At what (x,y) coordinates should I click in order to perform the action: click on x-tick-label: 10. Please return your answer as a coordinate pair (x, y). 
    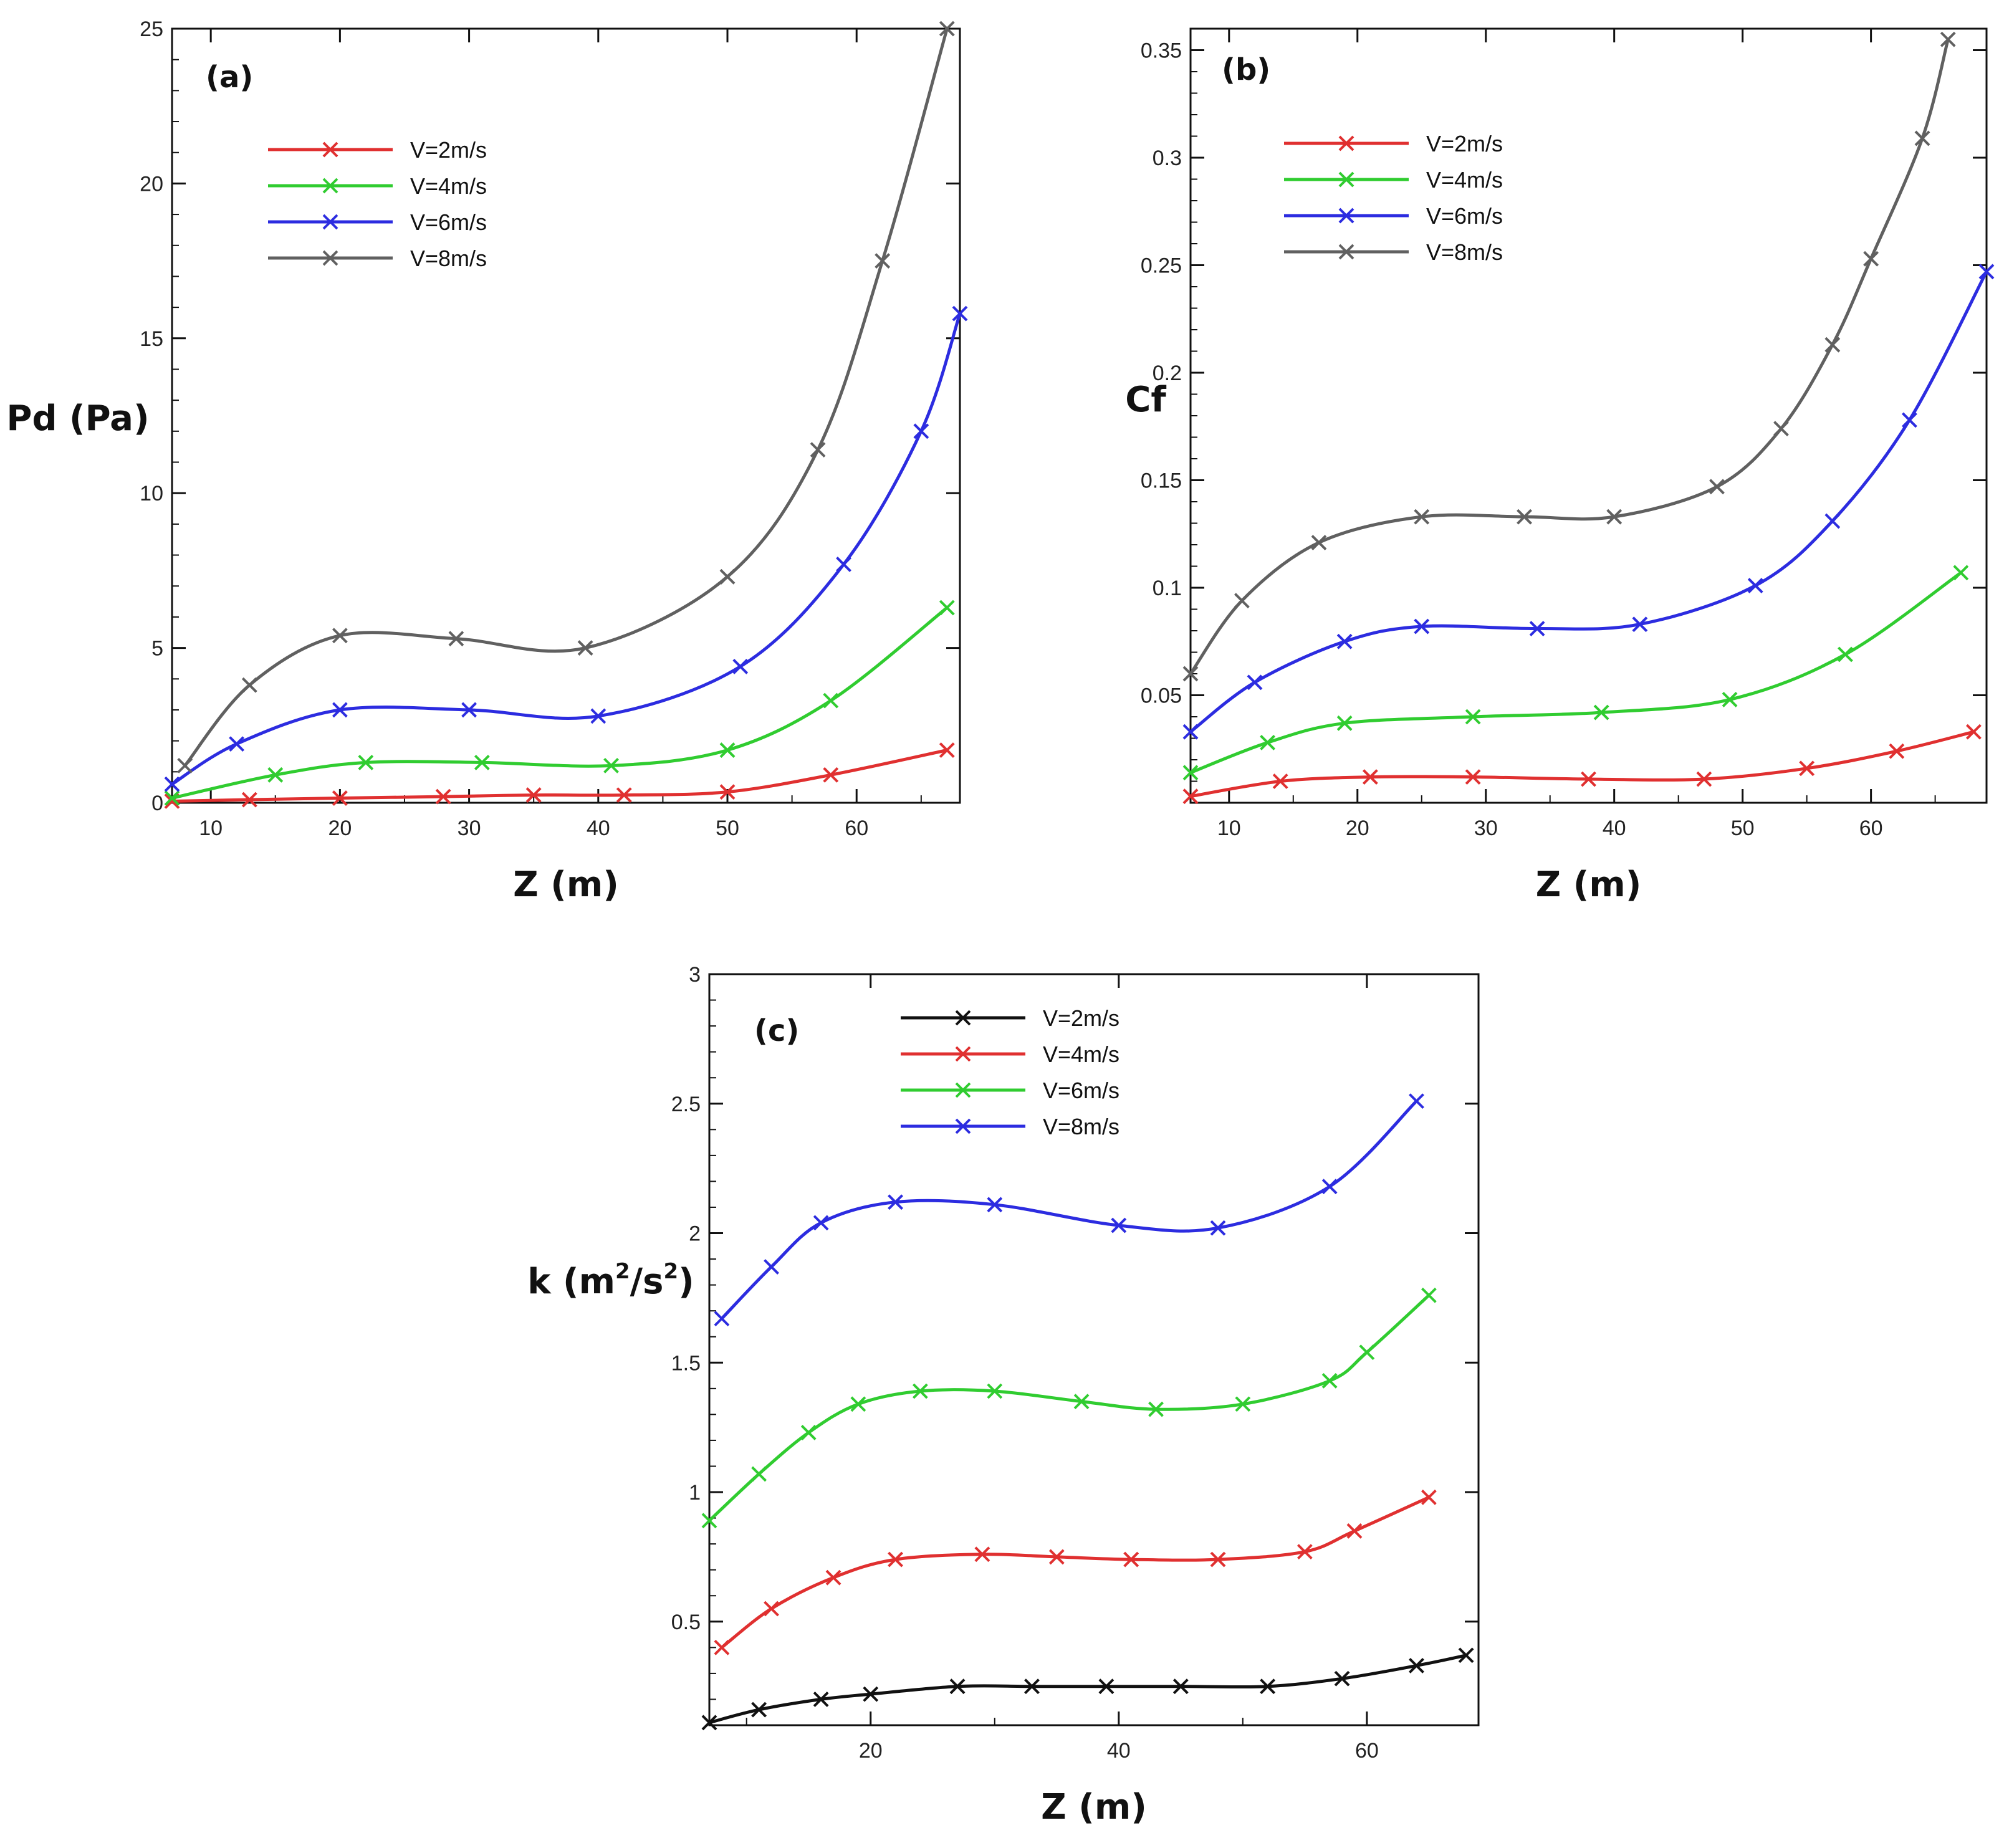
    Looking at the image, I should click on (211, 828).